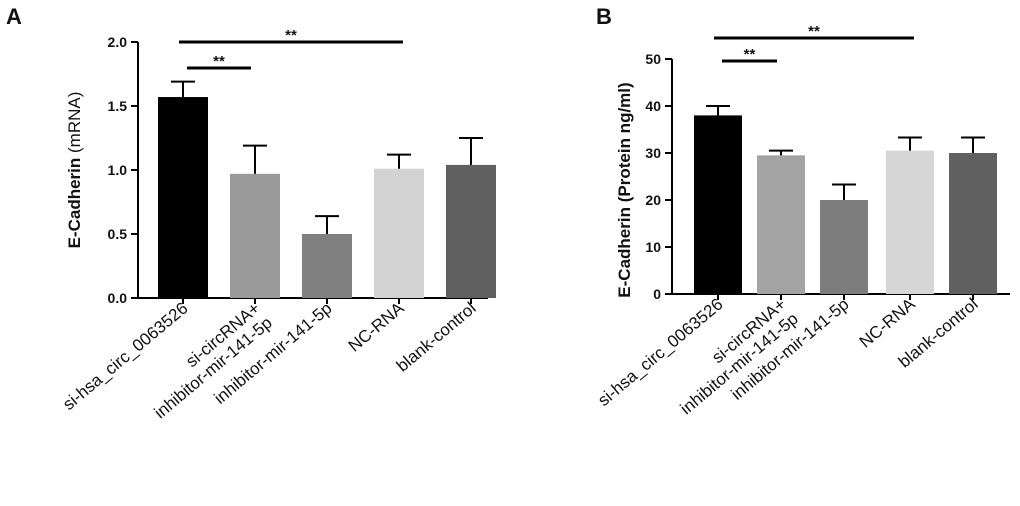 The width and height of the screenshot is (1020, 506). Describe the element at coordinates (653, 106) in the screenshot. I see `panel-b-y-tick-label: 40` at that location.